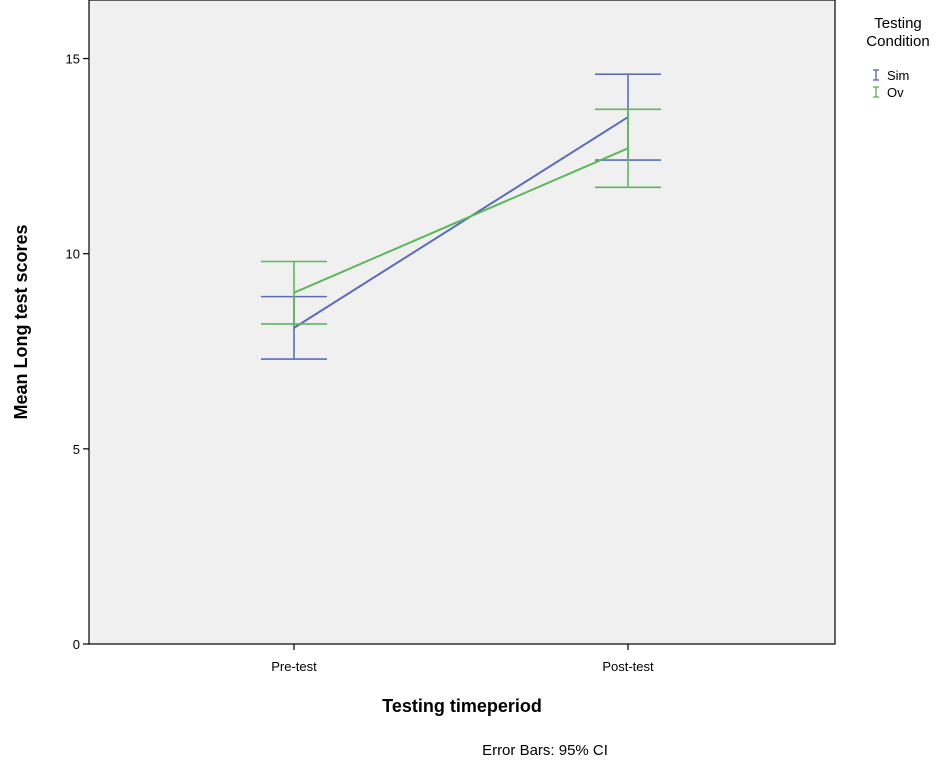 This screenshot has height=765, width=948. Describe the element at coordinates (77, 352) in the screenshot. I see `y-axis: 0 5 10 15` at that location.